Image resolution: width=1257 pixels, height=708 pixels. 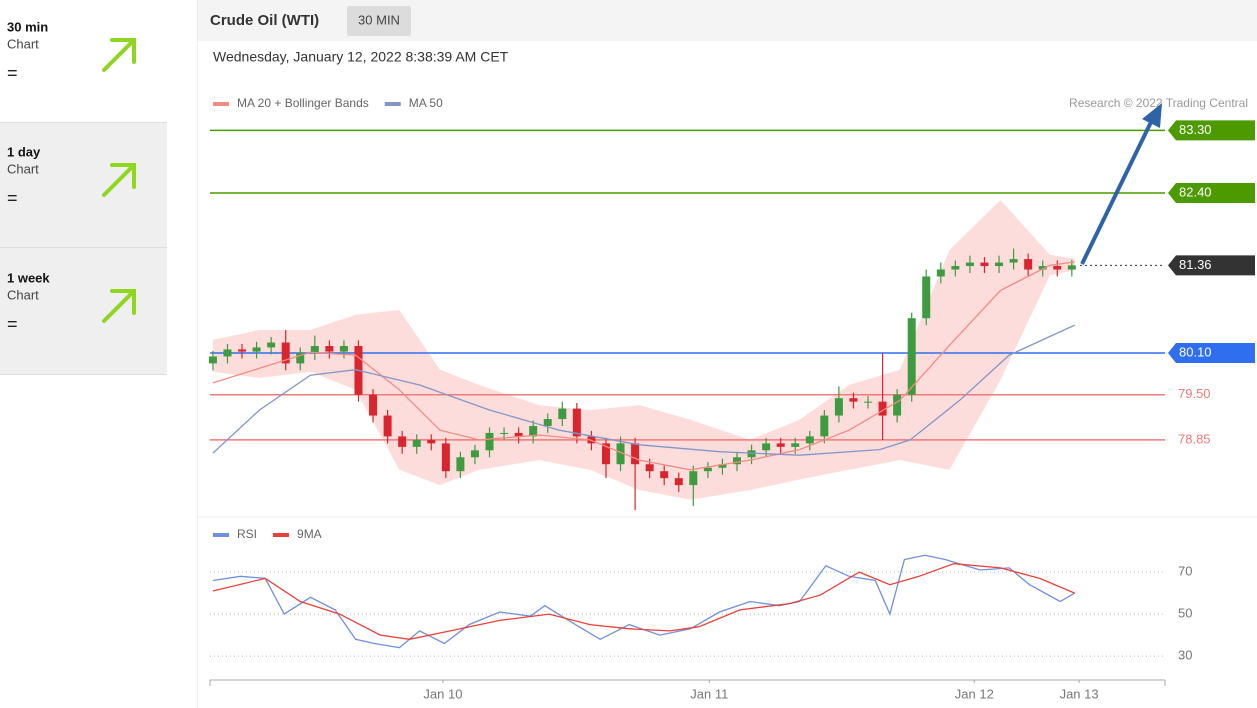 I want to click on level-label: 81.36, so click(x=1195, y=264).